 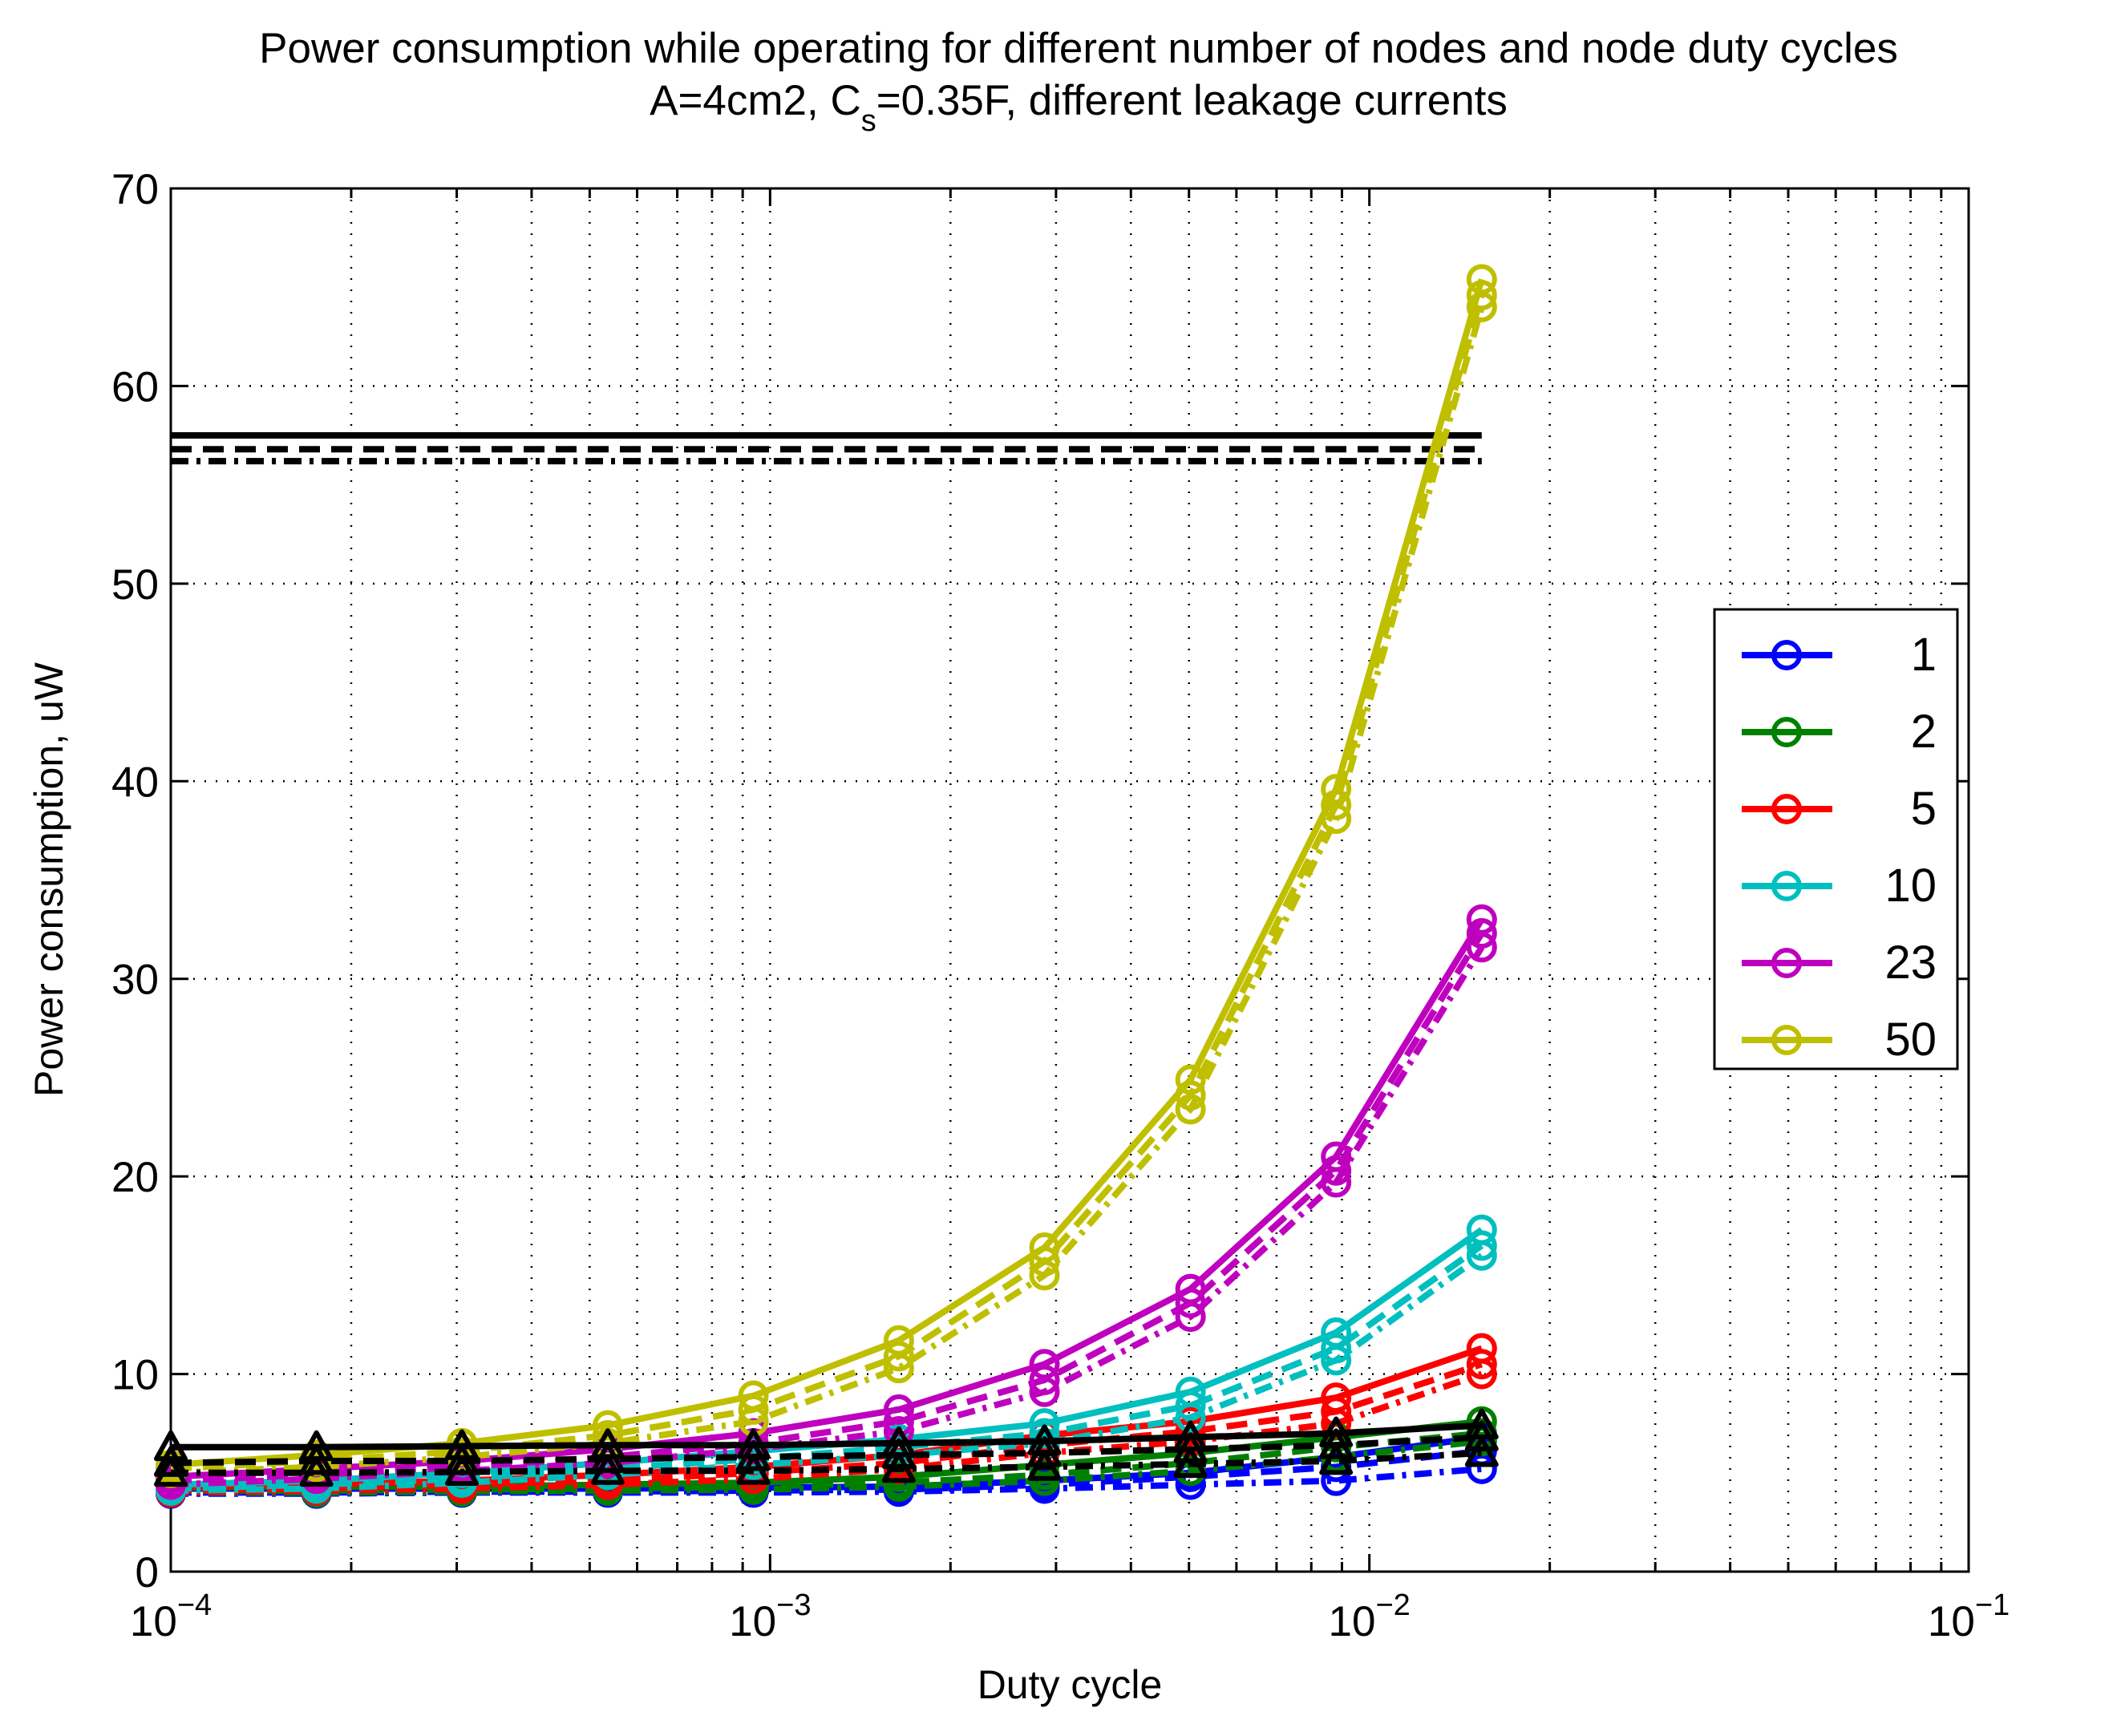 What do you see at coordinates (1192, 101) in the screenshot?
I see `subtitle-part-2: =0.35F, different leakage currents` at bounding box center [1192, 101].